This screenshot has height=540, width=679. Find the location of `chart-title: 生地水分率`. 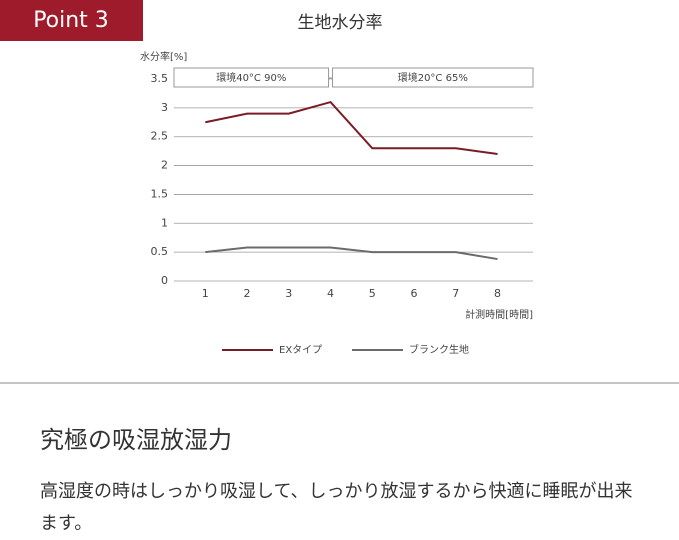

chart-title: 生地水分率 is located at coordinates (340, 23).